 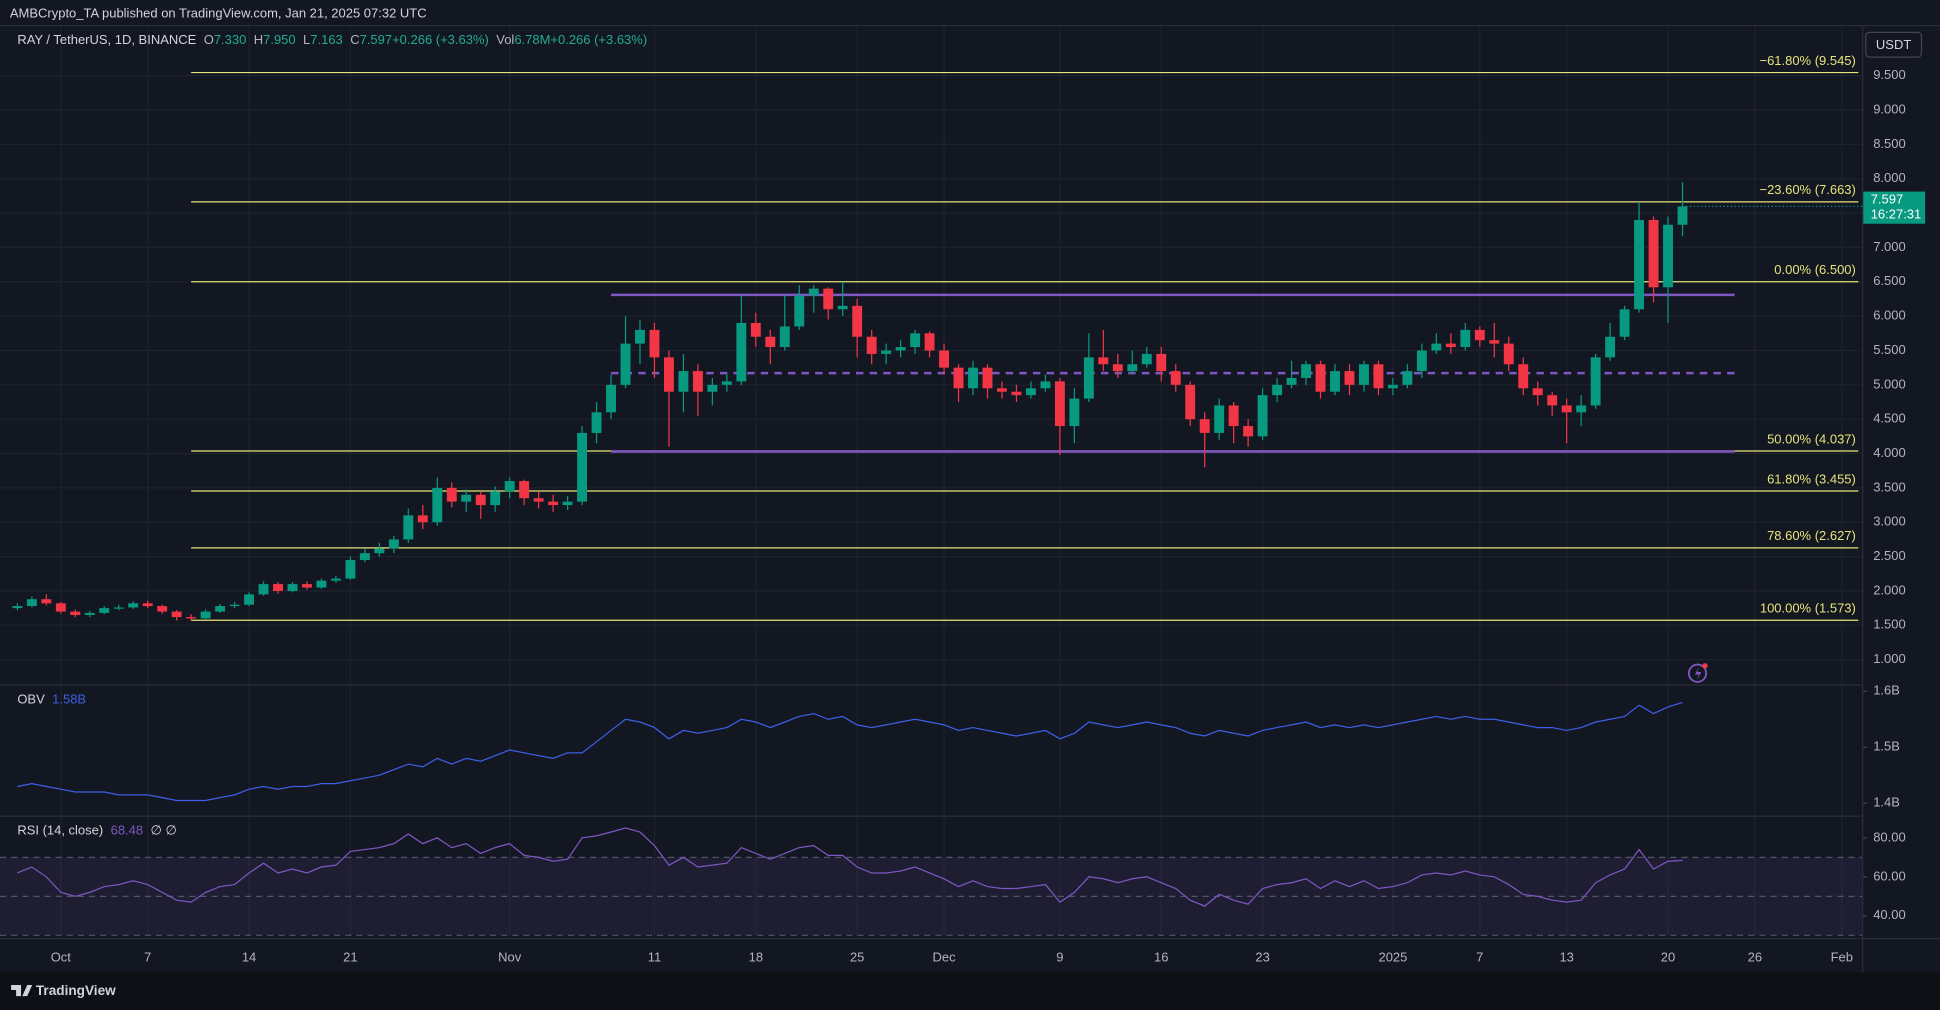 I want to click on footer-brand: TradingView, so click(x=76, y=990).